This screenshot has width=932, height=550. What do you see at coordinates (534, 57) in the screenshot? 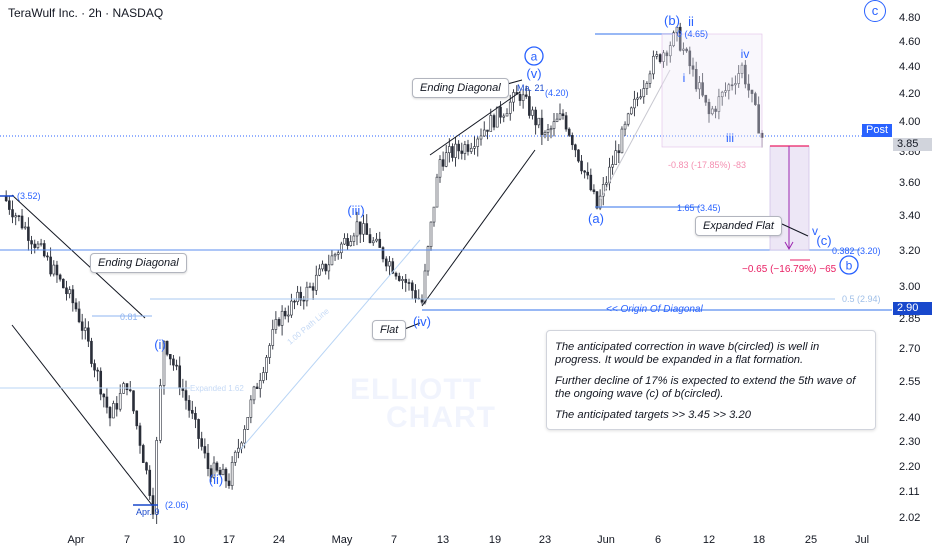
I see `wave-a-circle-label: a` at bounding box center [534, 57].